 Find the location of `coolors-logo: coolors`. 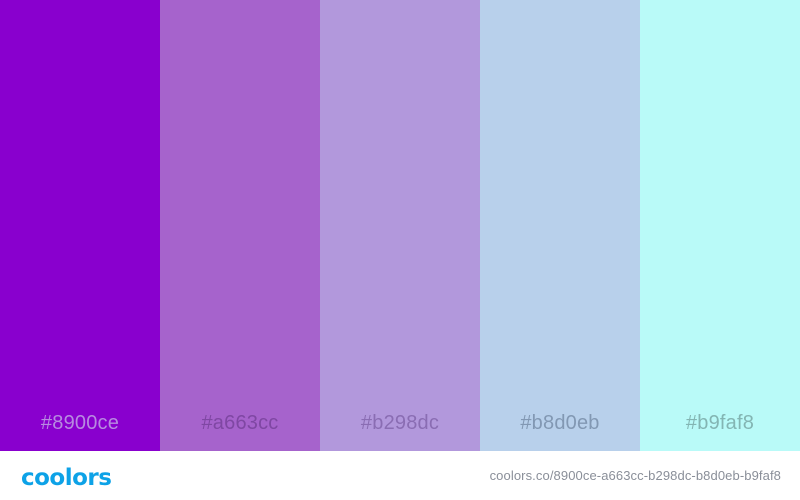

coolors-logo: coolors is located at coordinates (75, 476).